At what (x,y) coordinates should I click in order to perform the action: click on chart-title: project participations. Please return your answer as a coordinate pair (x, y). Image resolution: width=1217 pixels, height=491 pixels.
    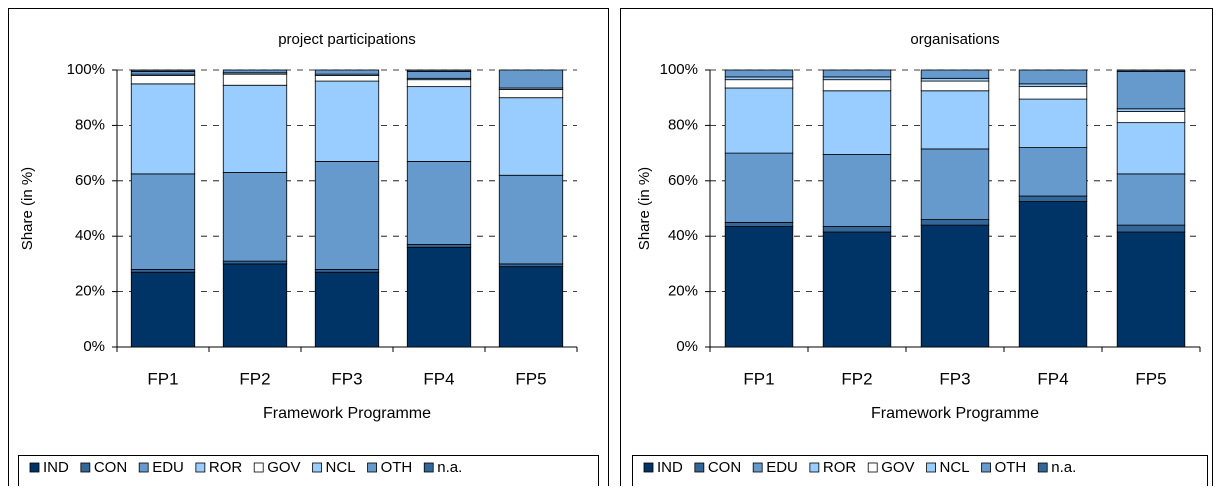
    Looking at the image, I should click on (347, 39).